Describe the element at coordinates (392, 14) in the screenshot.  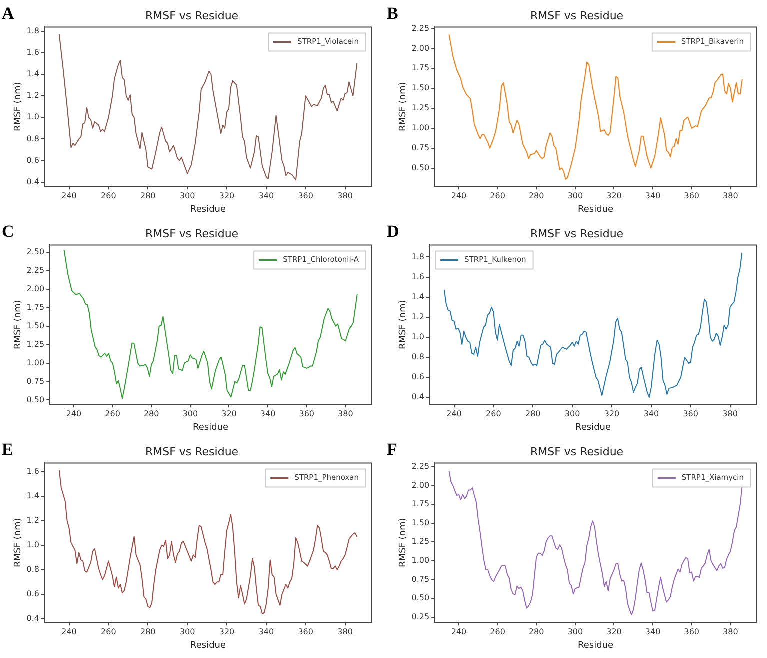
I see `text: B` at that location.